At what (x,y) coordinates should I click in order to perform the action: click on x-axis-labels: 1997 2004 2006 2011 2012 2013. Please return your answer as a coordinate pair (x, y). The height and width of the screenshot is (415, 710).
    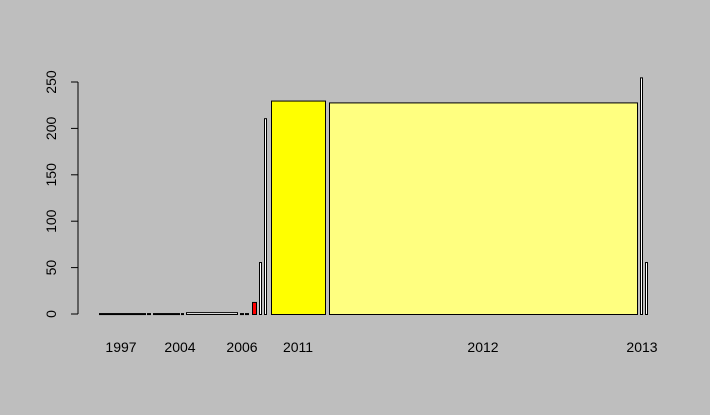
    Looking at the image, I should click on (381, 347).